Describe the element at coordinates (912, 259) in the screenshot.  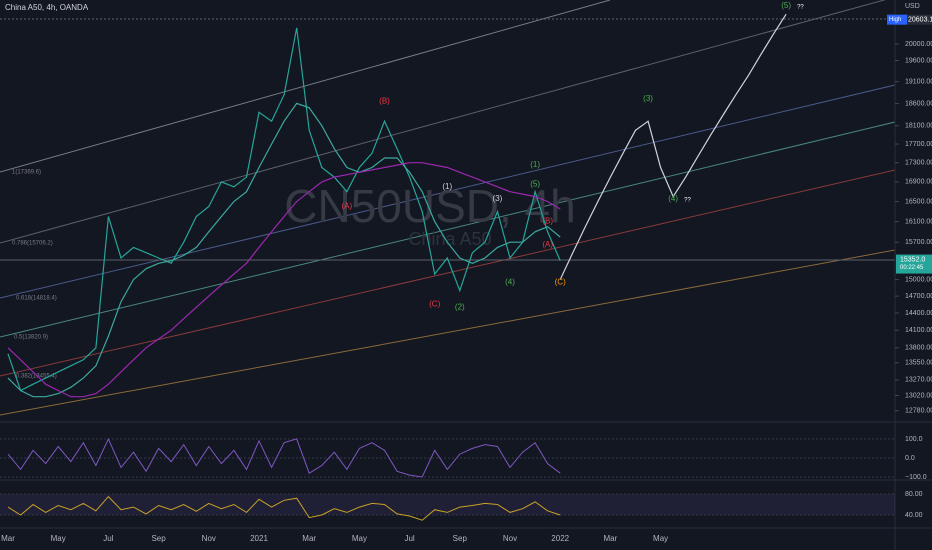
I see `last-price: 15352.0` at that location.